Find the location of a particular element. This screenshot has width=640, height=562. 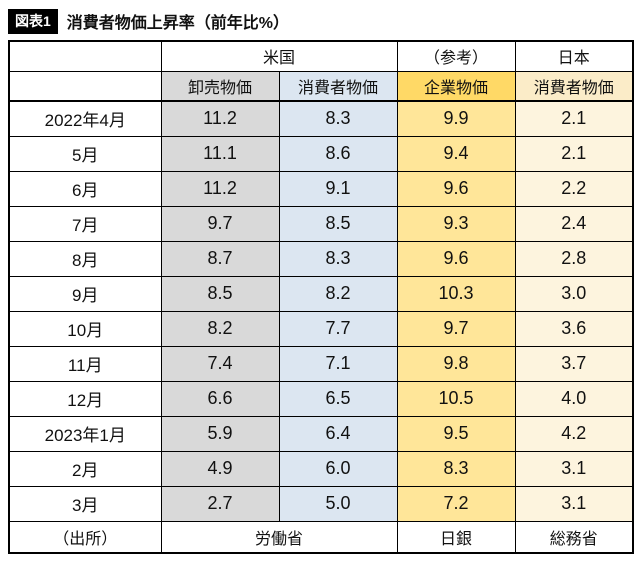

value-cell: 10.3 is located at coordinates (456, 293).